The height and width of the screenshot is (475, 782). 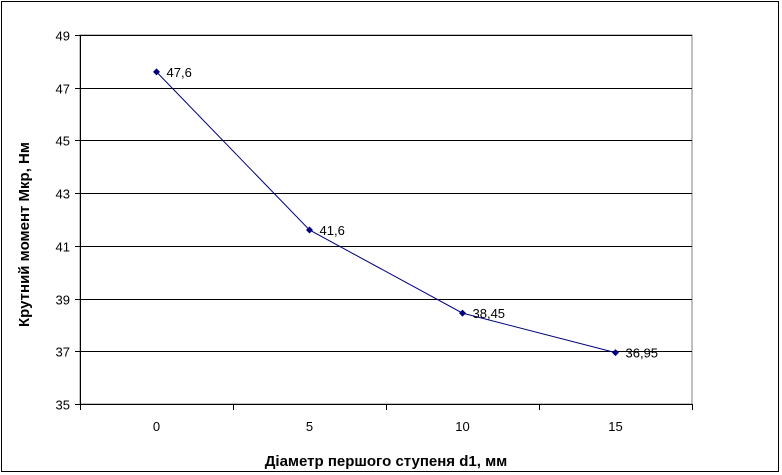 What do you see at coordinates (156, 426) in the screenshot?
I see `x-tick-label: 0` at bounding box center [156, 426].